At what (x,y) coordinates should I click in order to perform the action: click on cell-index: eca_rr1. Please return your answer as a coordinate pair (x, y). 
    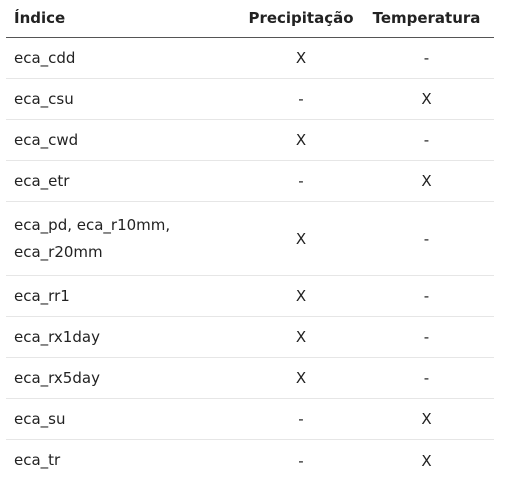
    Looking at the image, I should click on (42, 295).